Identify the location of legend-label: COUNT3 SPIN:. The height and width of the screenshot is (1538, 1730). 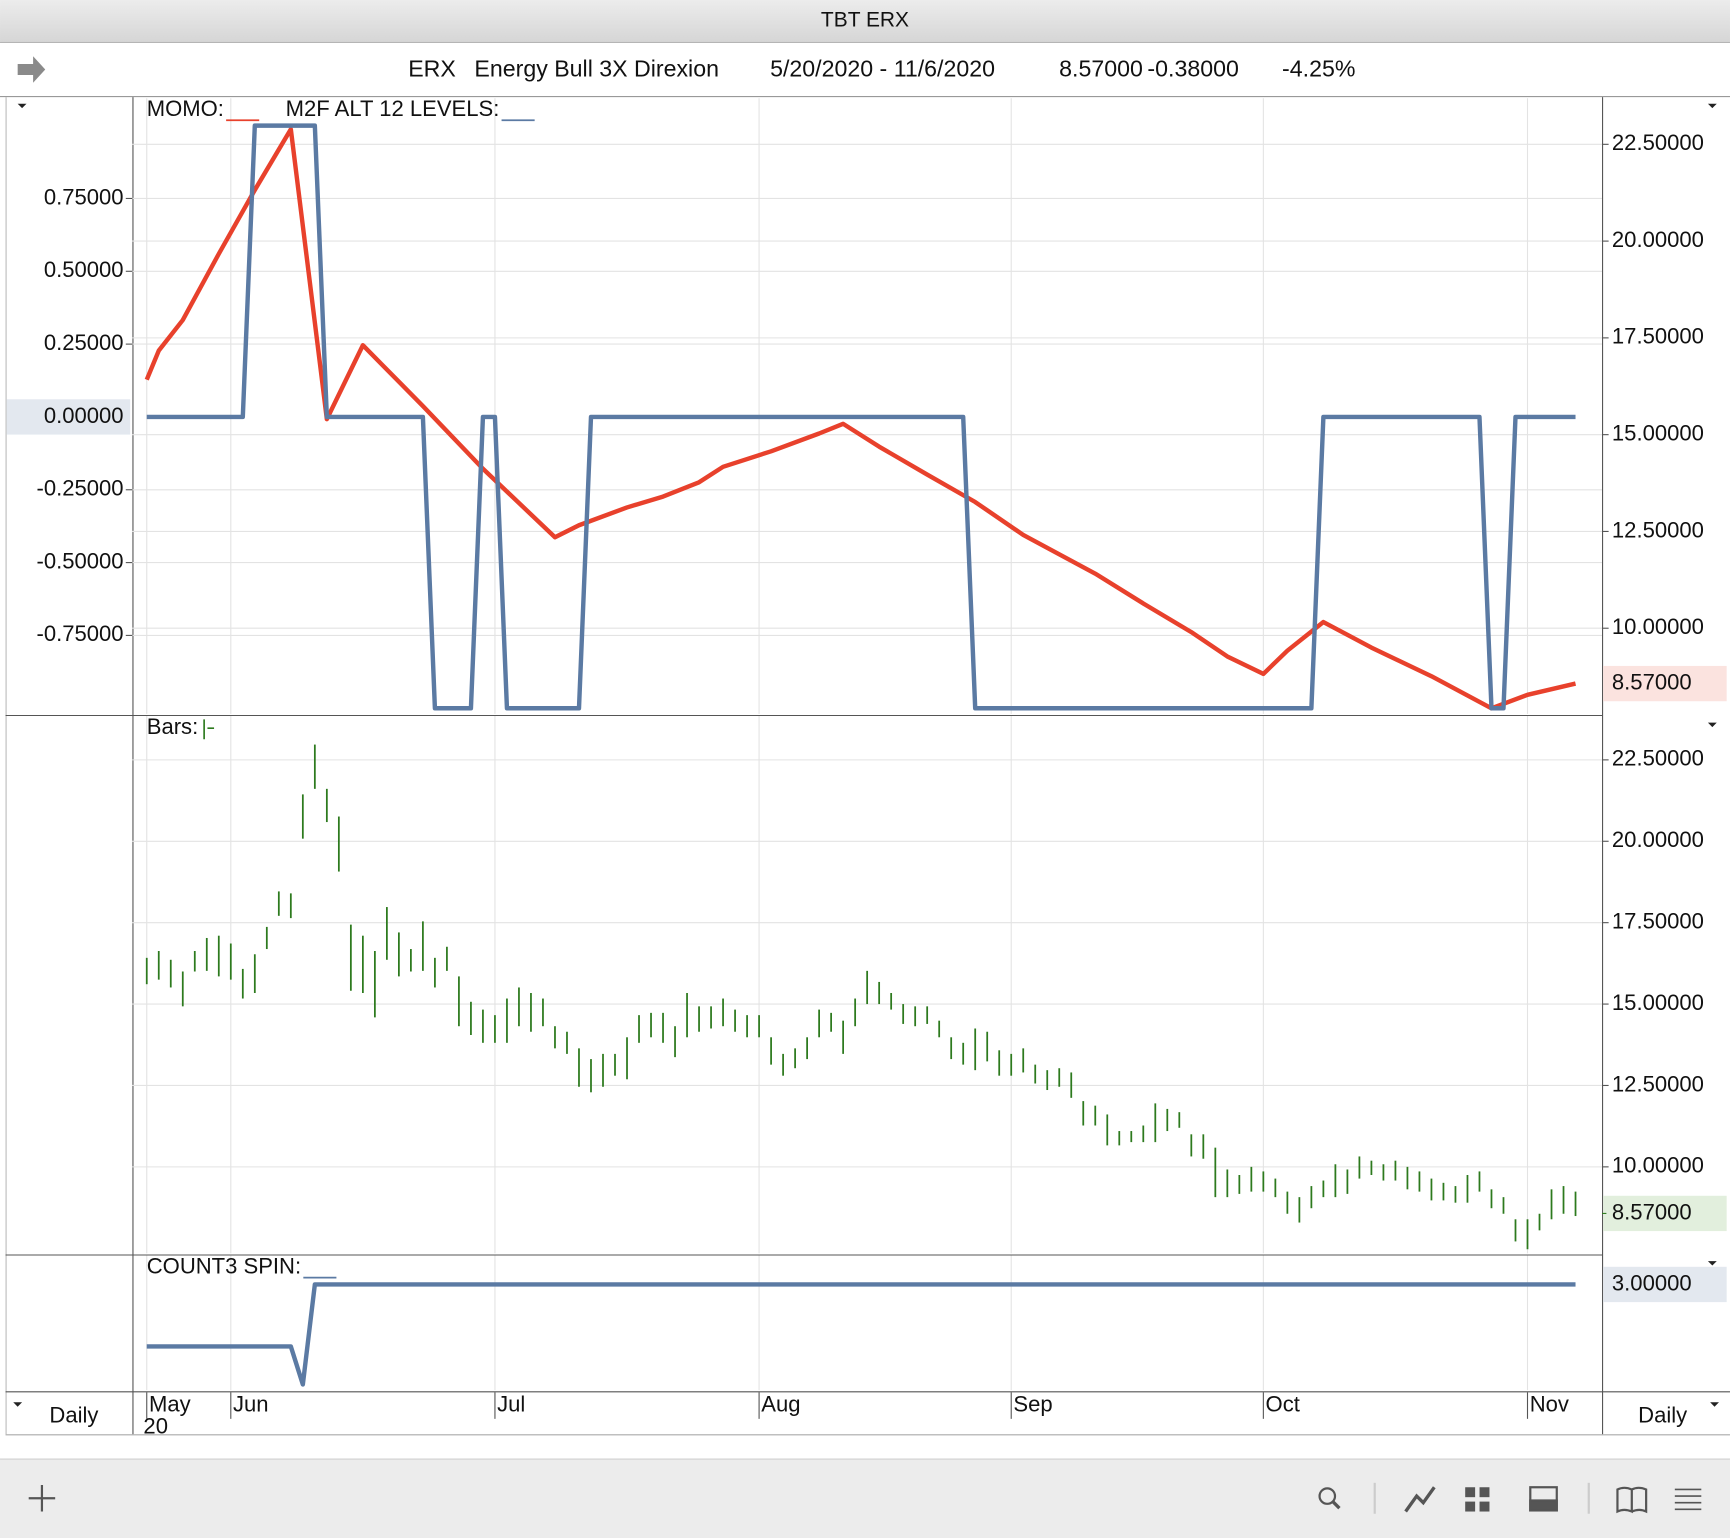
(224, 1266).